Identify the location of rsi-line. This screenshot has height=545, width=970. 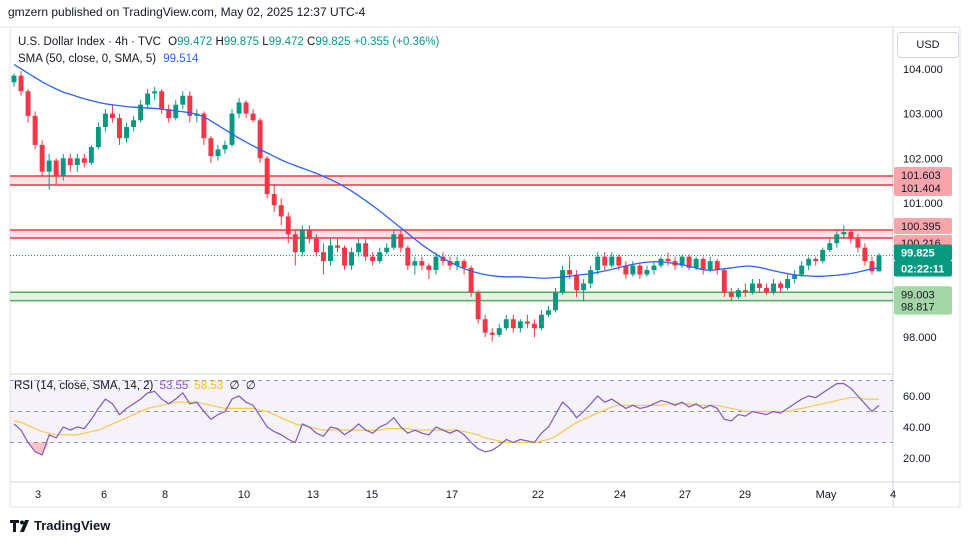
(446, 419).